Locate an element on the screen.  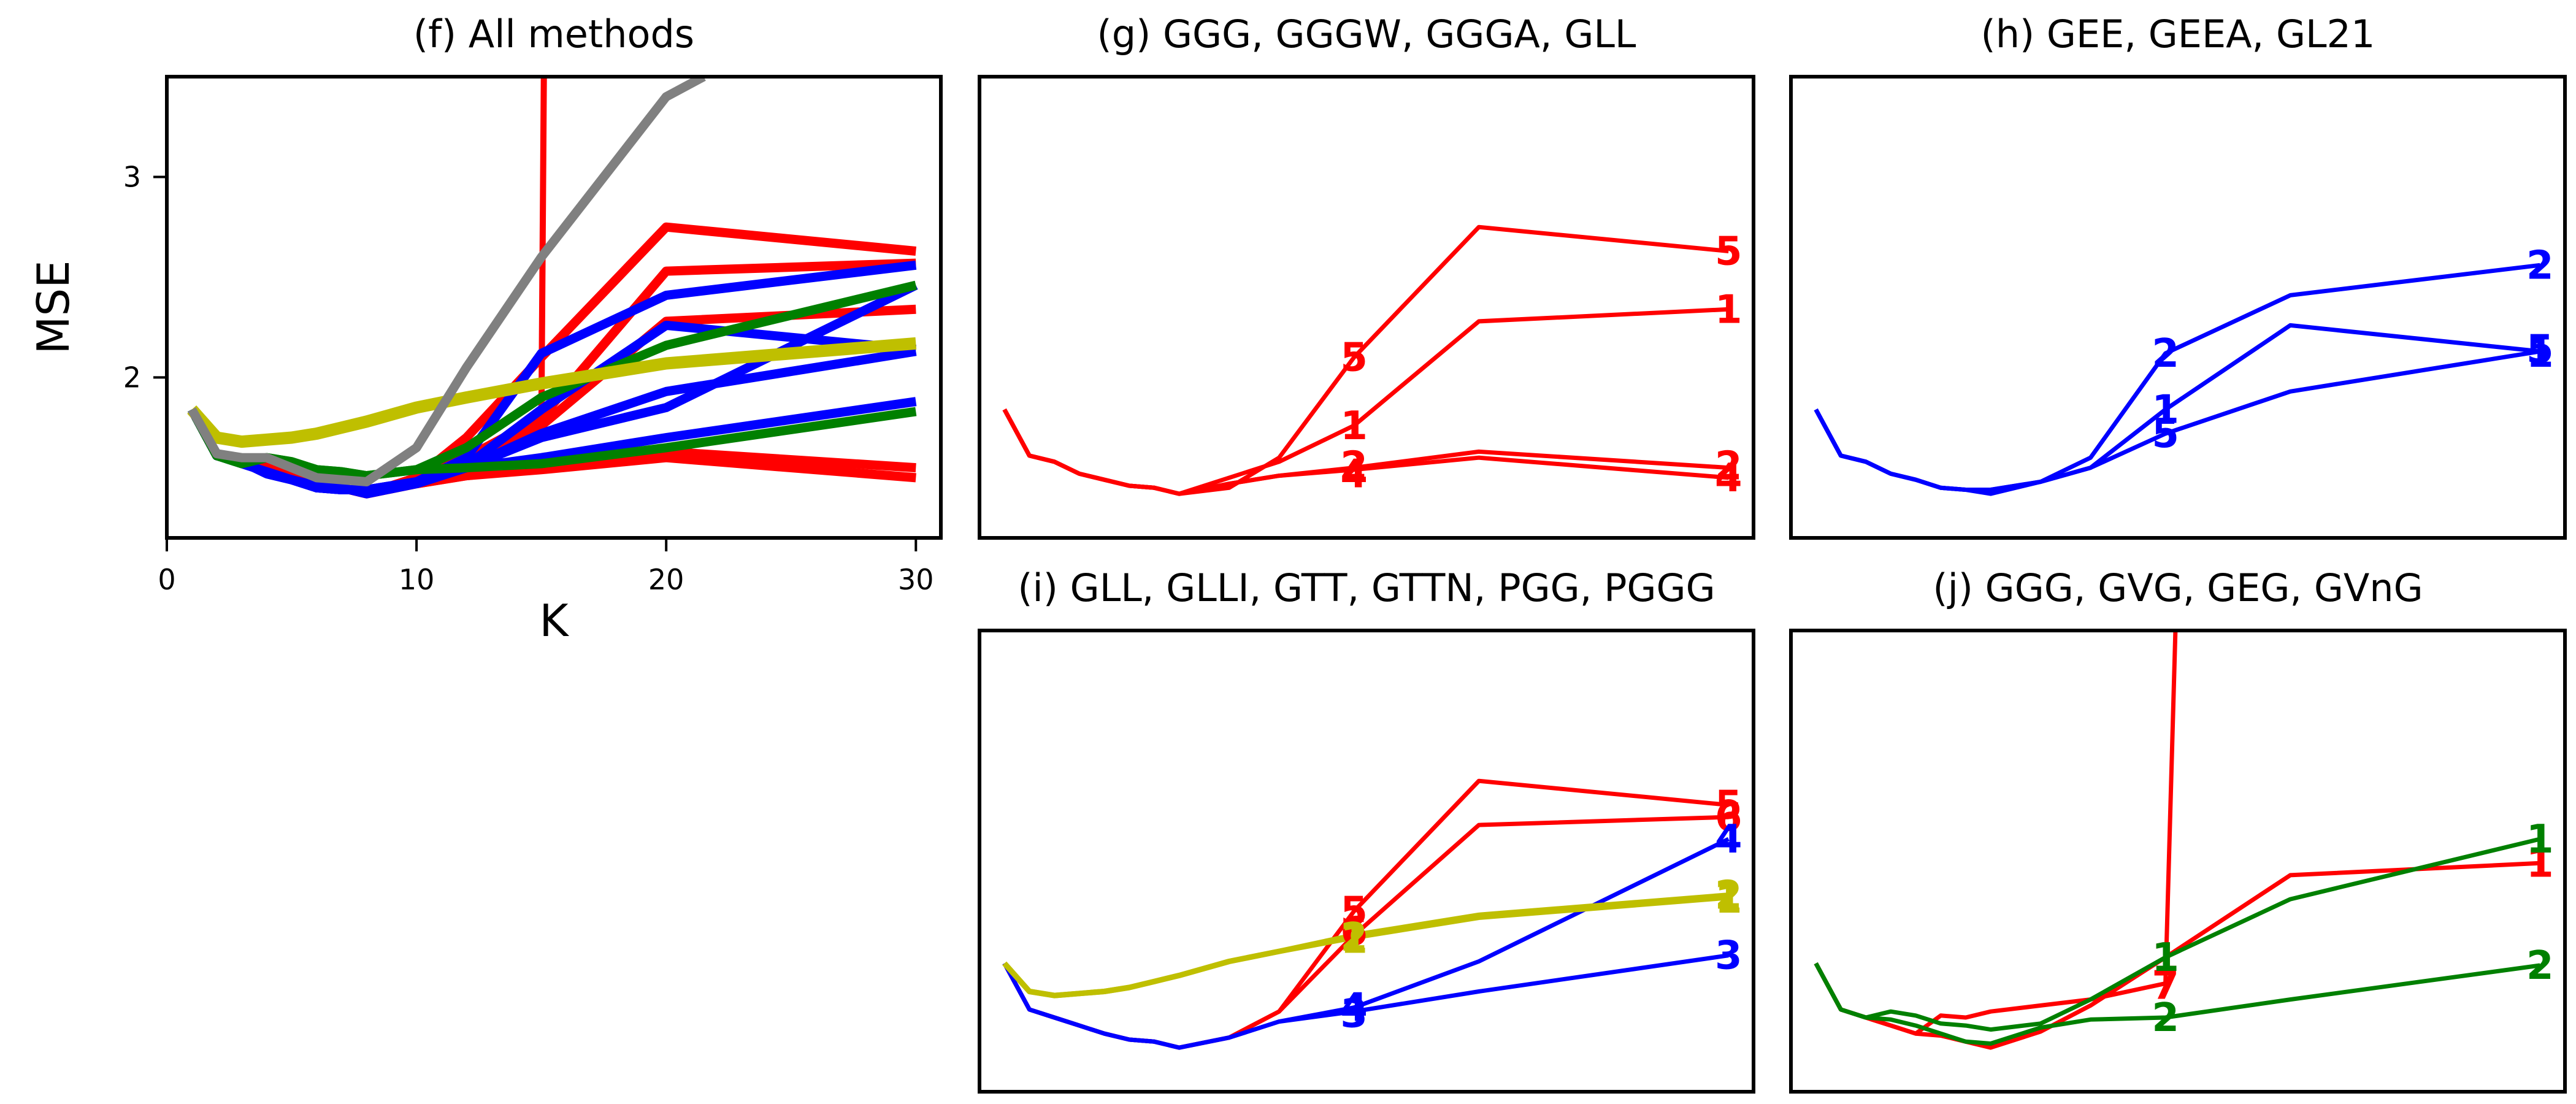
panel-title: (j) GGG, GVG, GEG, GVnG is located at coordinates (2178, 587).